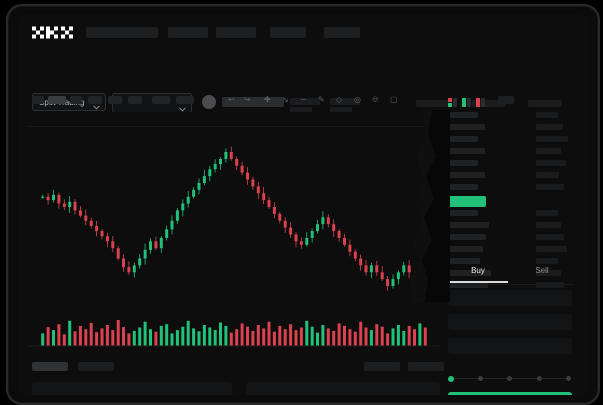 This screenshot has width=603, height=405. What do you see at coordinates (301, 110) in the screenshot?
I see `stat-change-label` at bounding box center [301, 110].